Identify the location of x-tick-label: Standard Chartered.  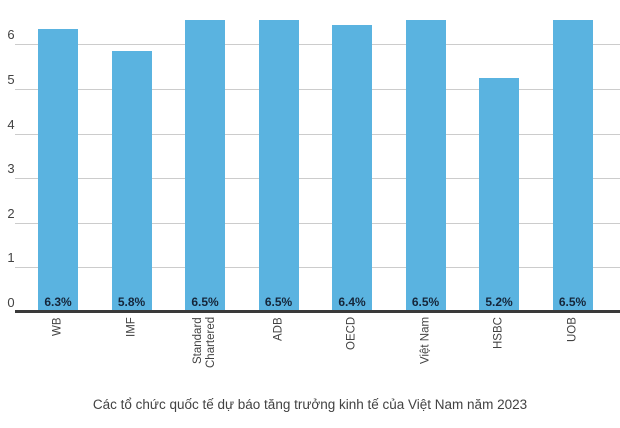
(205, 352).